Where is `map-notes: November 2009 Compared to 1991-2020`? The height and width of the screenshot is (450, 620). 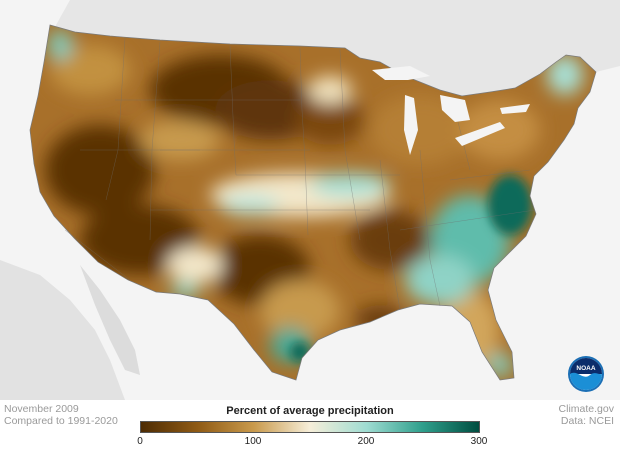
map-notes: November 2009 Compared to 1991-2020 is located at coordinates (61, 415).